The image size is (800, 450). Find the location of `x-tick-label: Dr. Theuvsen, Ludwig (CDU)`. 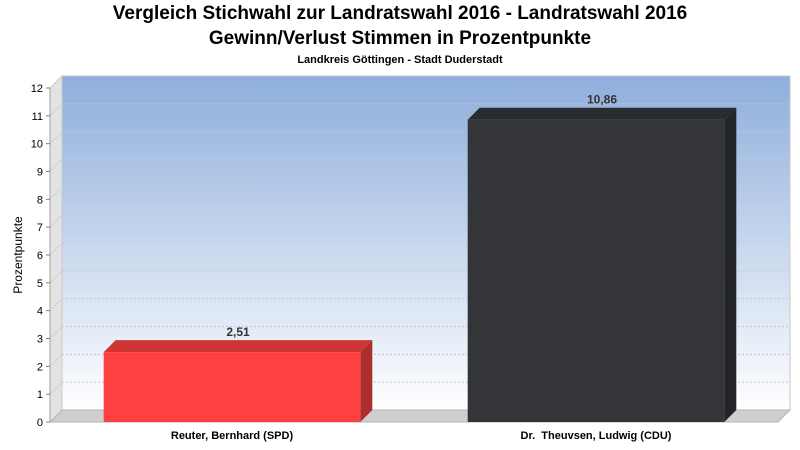

x-tick-label: Dr. Theuvsen, Ludwig (CDU) is located at coordinates (596, 436).